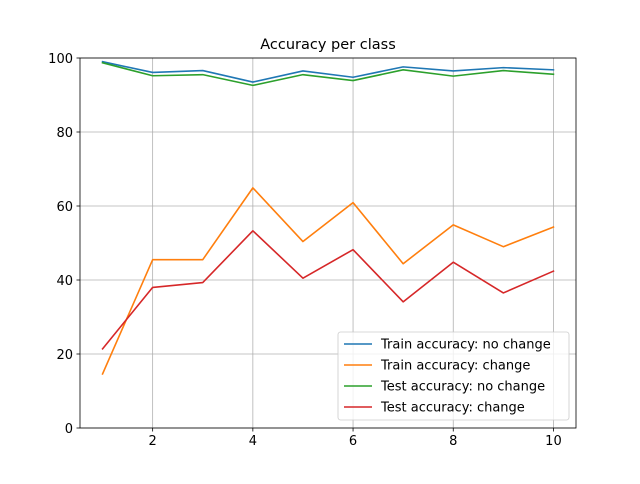 The width and height of the screenshot is (640, 484). What do you see at coordinates (453, 441) in the screenshot?
I see `x-tick-label: 8` at bounding box center [453, 441].